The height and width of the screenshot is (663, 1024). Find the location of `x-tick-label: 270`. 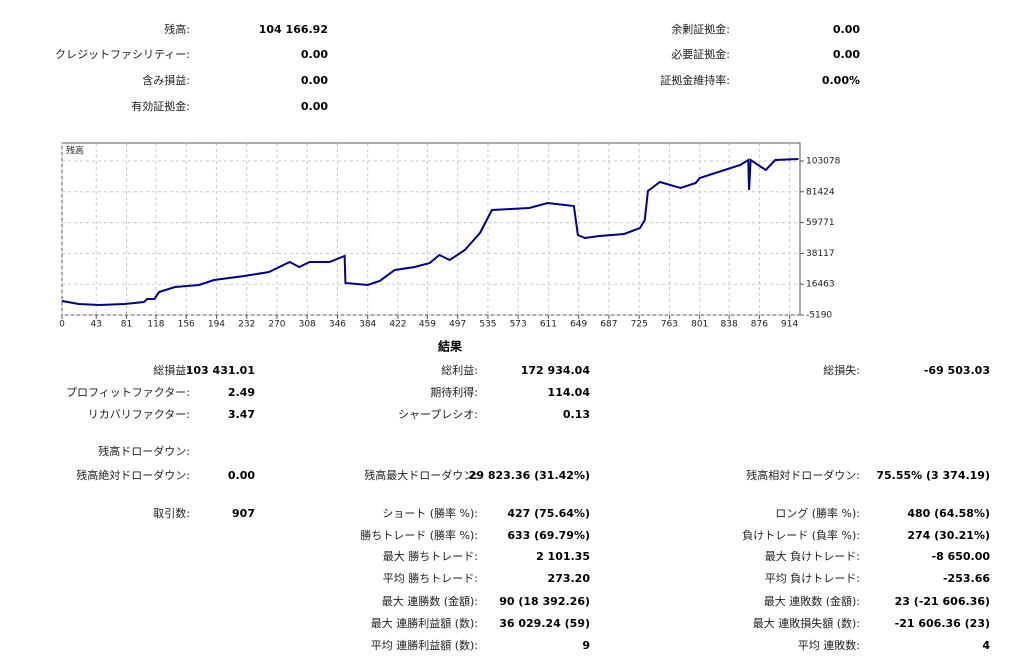

x-tick-label: 270 is located at coordinates (276, 325).